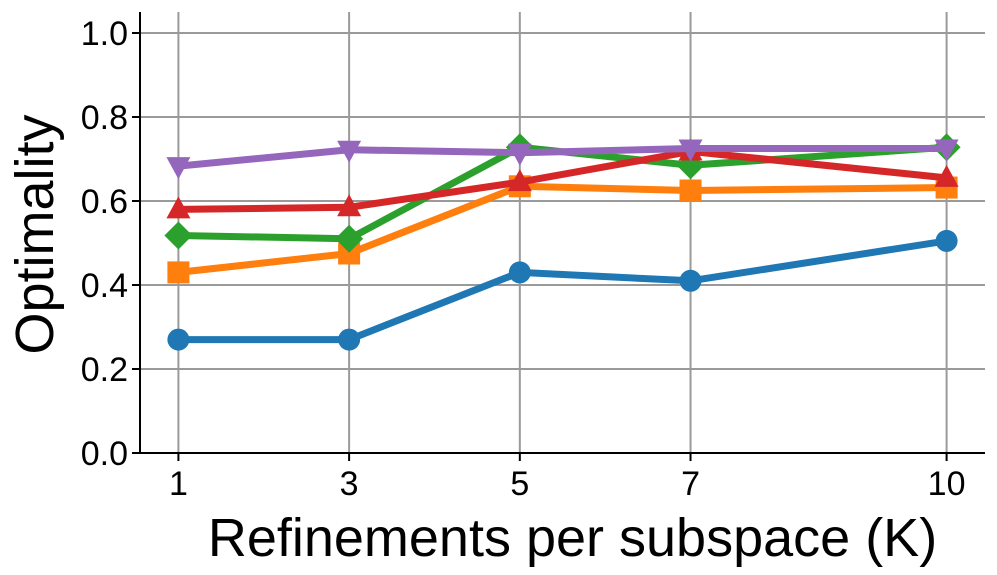  Describe the element at coordinates (519, 484) in the screenshot. I see `x-tick-label: 5` at that location.